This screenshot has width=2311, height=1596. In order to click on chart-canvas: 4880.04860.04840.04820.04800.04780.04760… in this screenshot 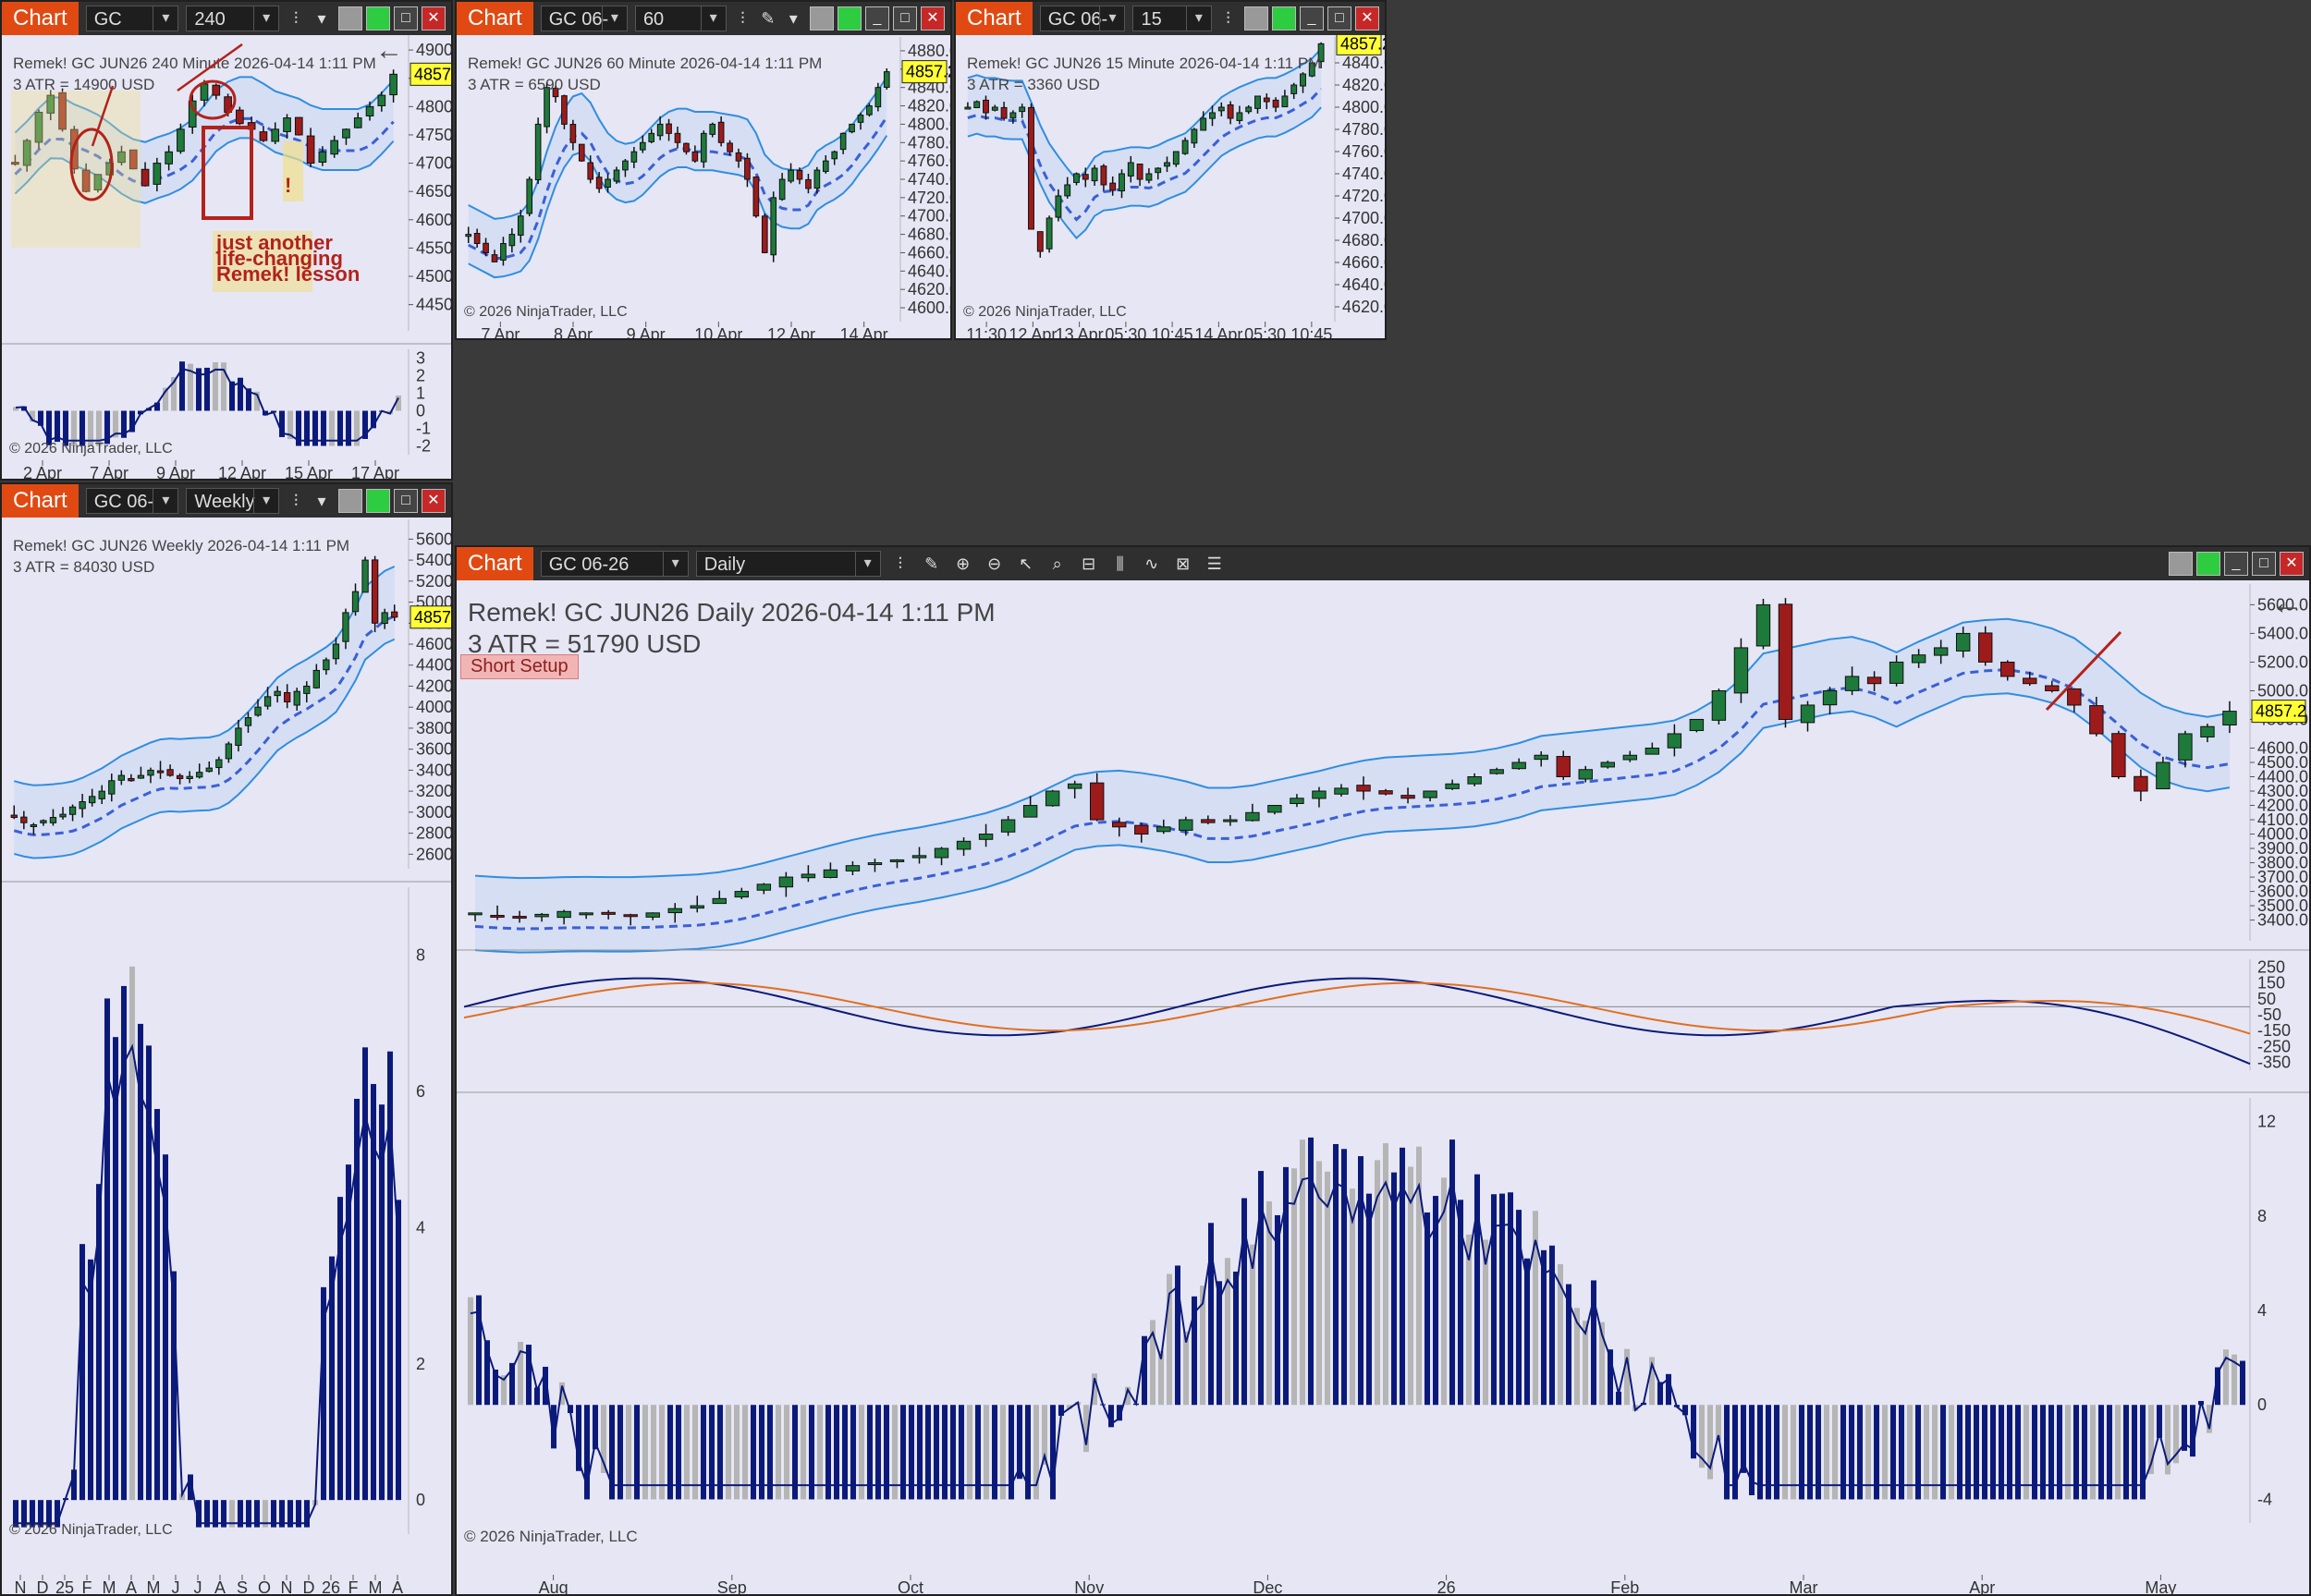, I will do `click(703, 186)`.